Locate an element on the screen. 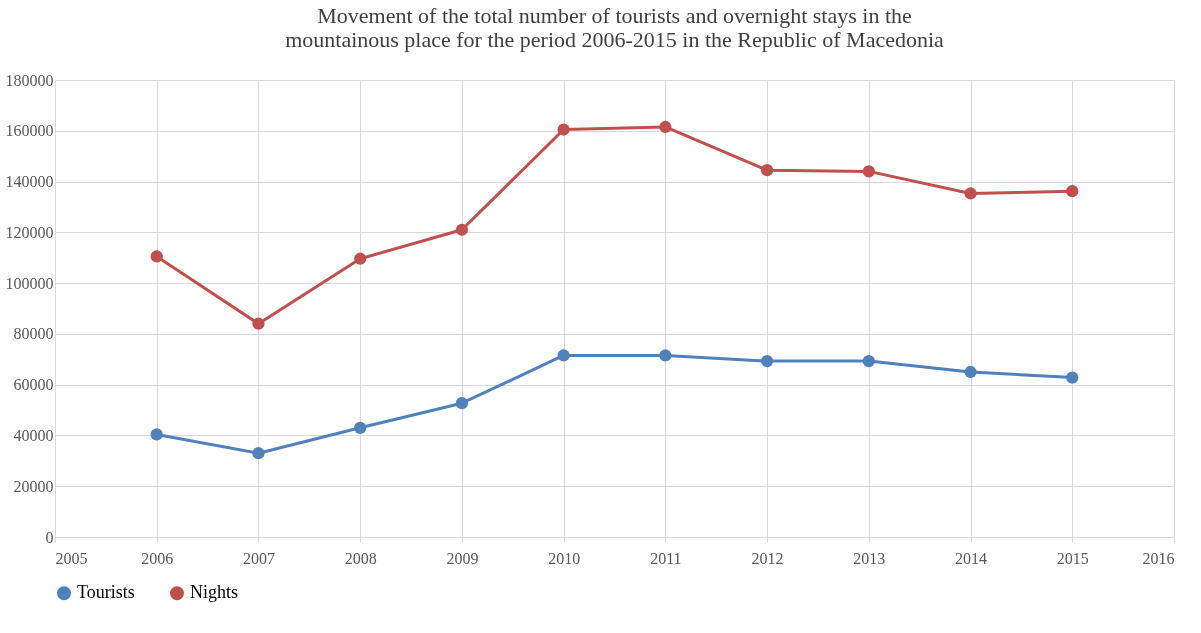  x-tick-label: 2008 is located at coordinates (360, 558).